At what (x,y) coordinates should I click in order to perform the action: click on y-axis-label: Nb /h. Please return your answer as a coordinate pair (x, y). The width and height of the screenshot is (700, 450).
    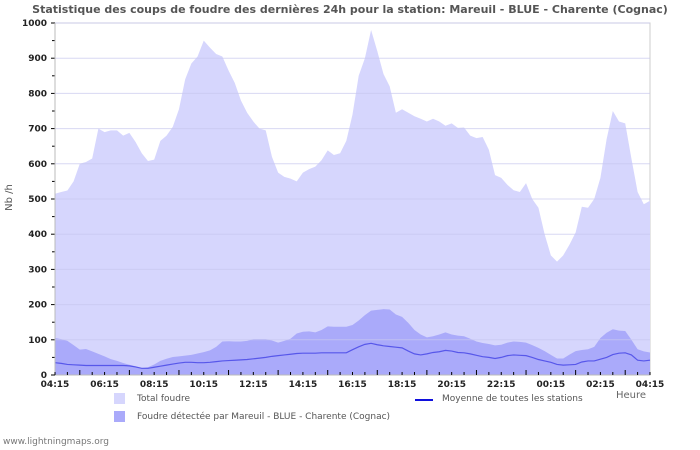
    Looking at the image, I should click on (9, 197).